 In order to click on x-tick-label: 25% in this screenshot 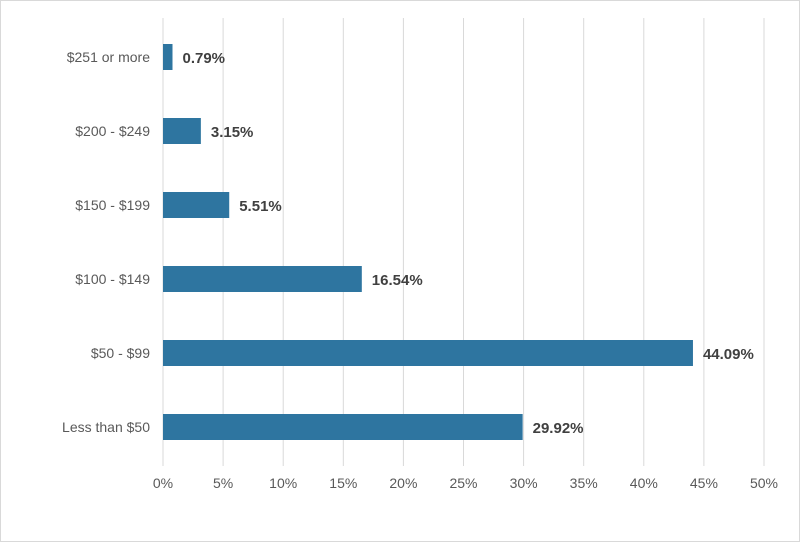, I will do `click(463, 483)`.